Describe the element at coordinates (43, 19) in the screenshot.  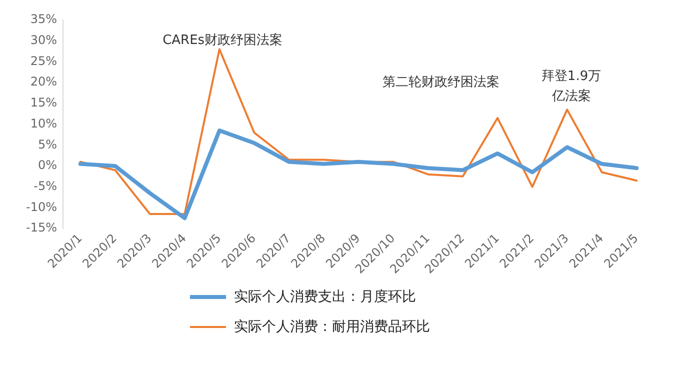
I see `y-tick-label: 35%` at that location.